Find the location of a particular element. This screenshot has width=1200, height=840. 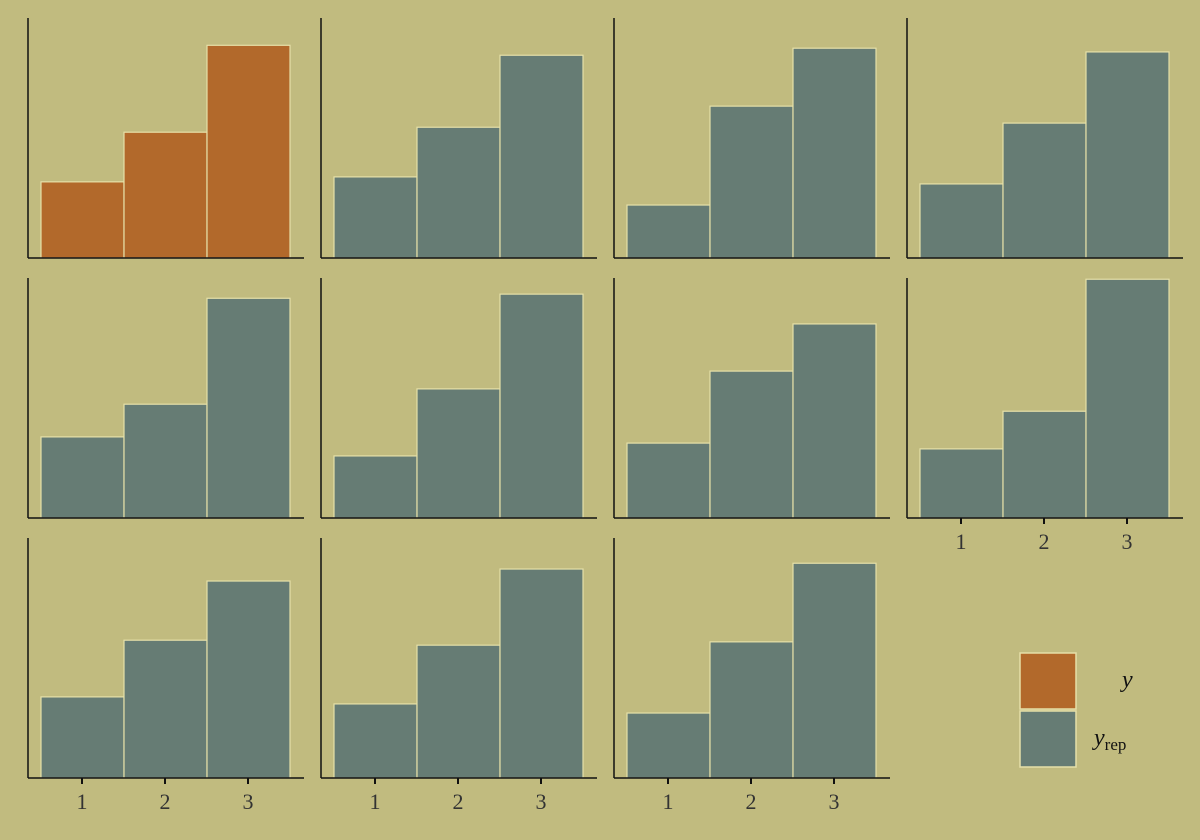

legend-swatch-y_rep is located at coordinates (1048, 739).